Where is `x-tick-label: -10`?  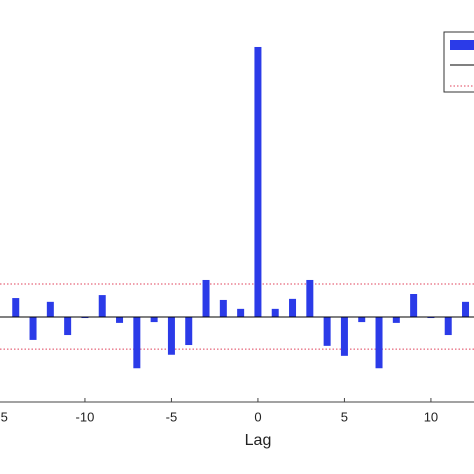
x-tick-label: -10 is located at coordinates (85, 416).